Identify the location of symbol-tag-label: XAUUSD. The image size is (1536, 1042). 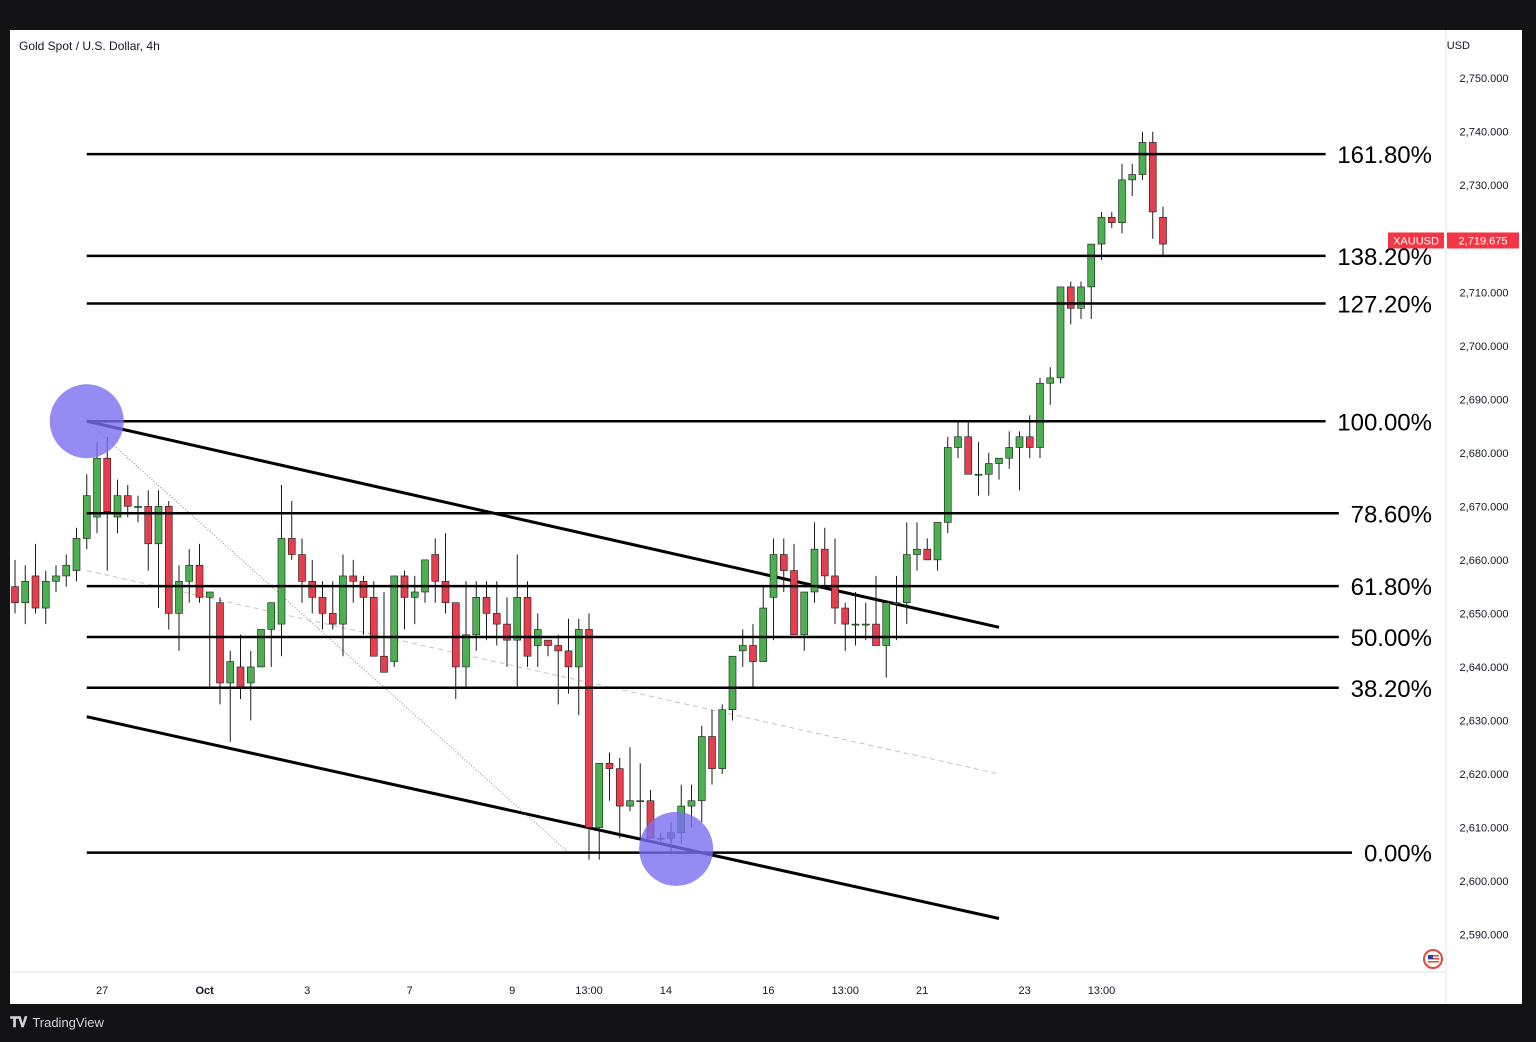
(1416, 241).